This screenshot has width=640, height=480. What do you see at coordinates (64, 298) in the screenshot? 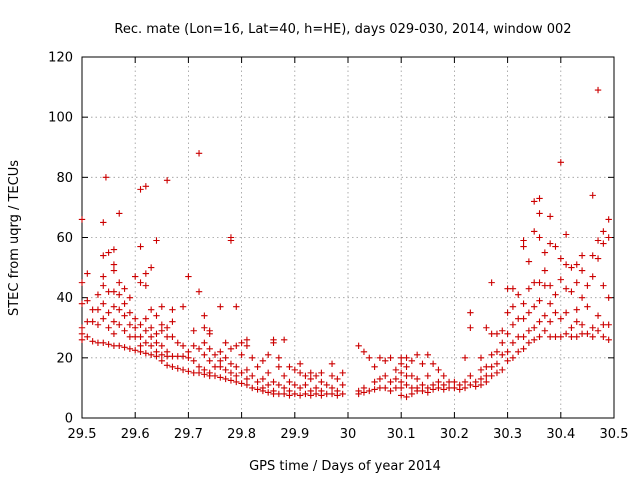
I see `y-tick-label: 40` at bounding box center [64, 298].